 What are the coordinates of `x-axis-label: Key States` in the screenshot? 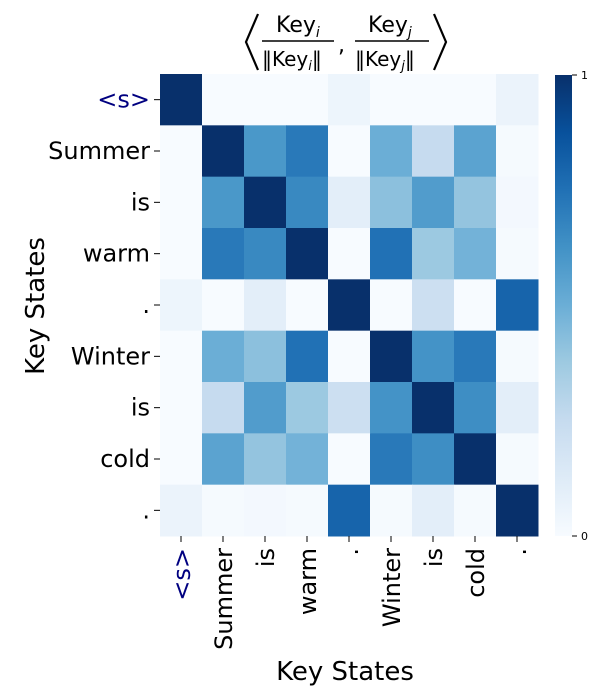 It's located at (345, 672).